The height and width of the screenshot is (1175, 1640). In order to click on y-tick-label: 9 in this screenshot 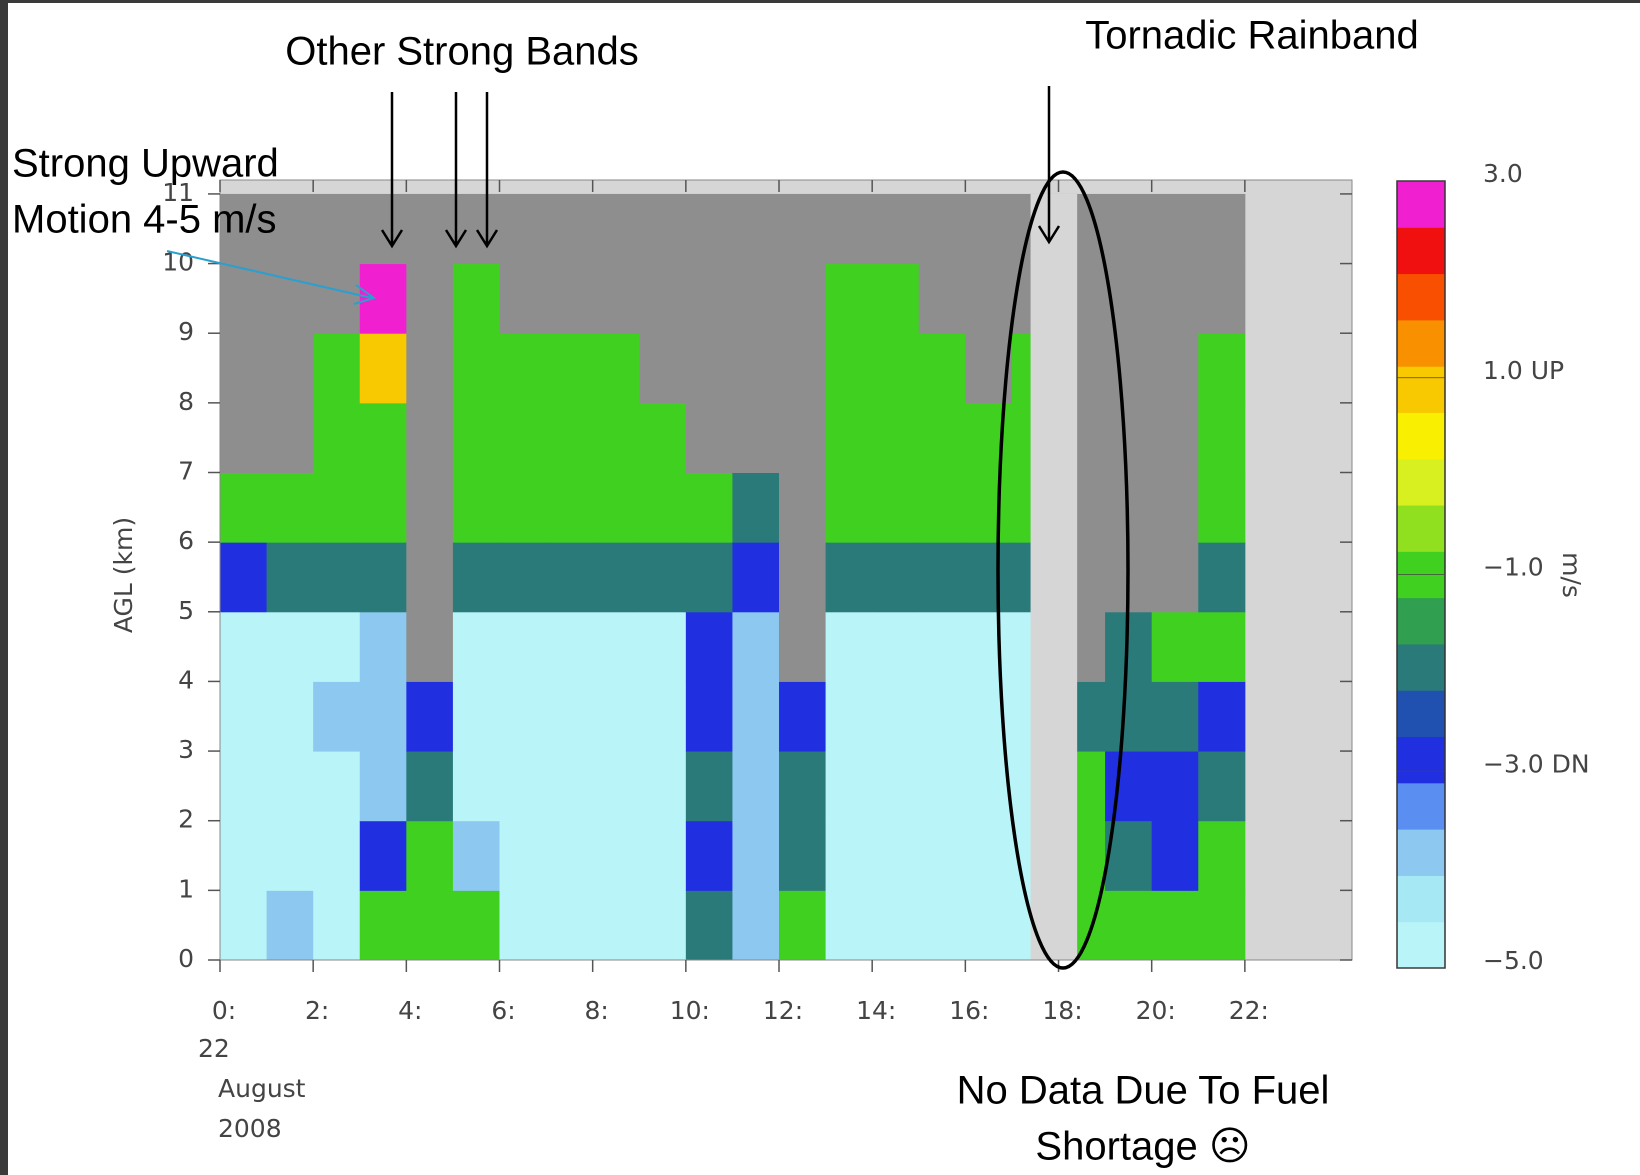, I will do `click(186, 331)`.